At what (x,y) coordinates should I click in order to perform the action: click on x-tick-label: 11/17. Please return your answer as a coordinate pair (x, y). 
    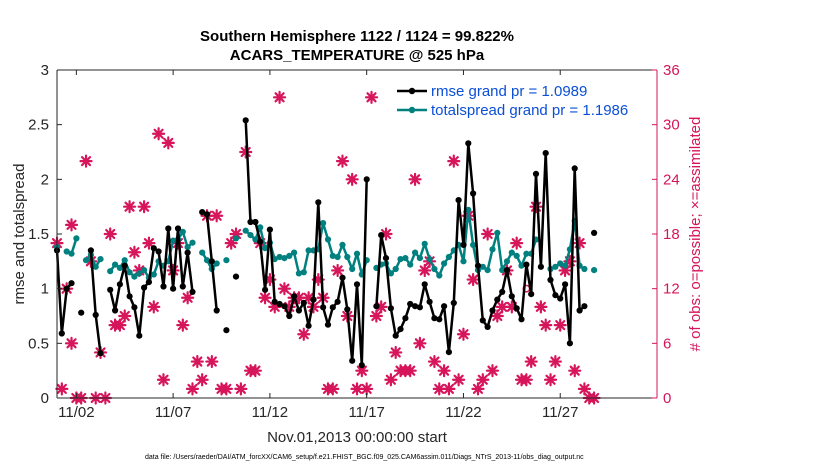
    Looking at the image, I should click on (366, 412).